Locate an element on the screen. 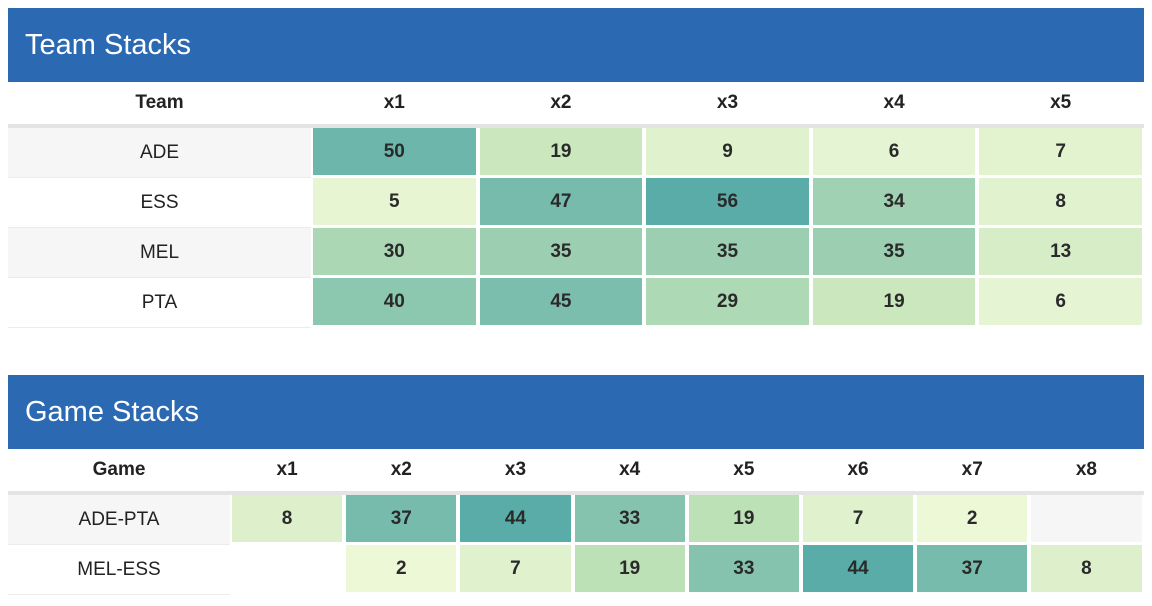 This screenshot has height=606, width=1152. table-row: ADE 50 19 9 6 7 is located at coordinates (576, 153).